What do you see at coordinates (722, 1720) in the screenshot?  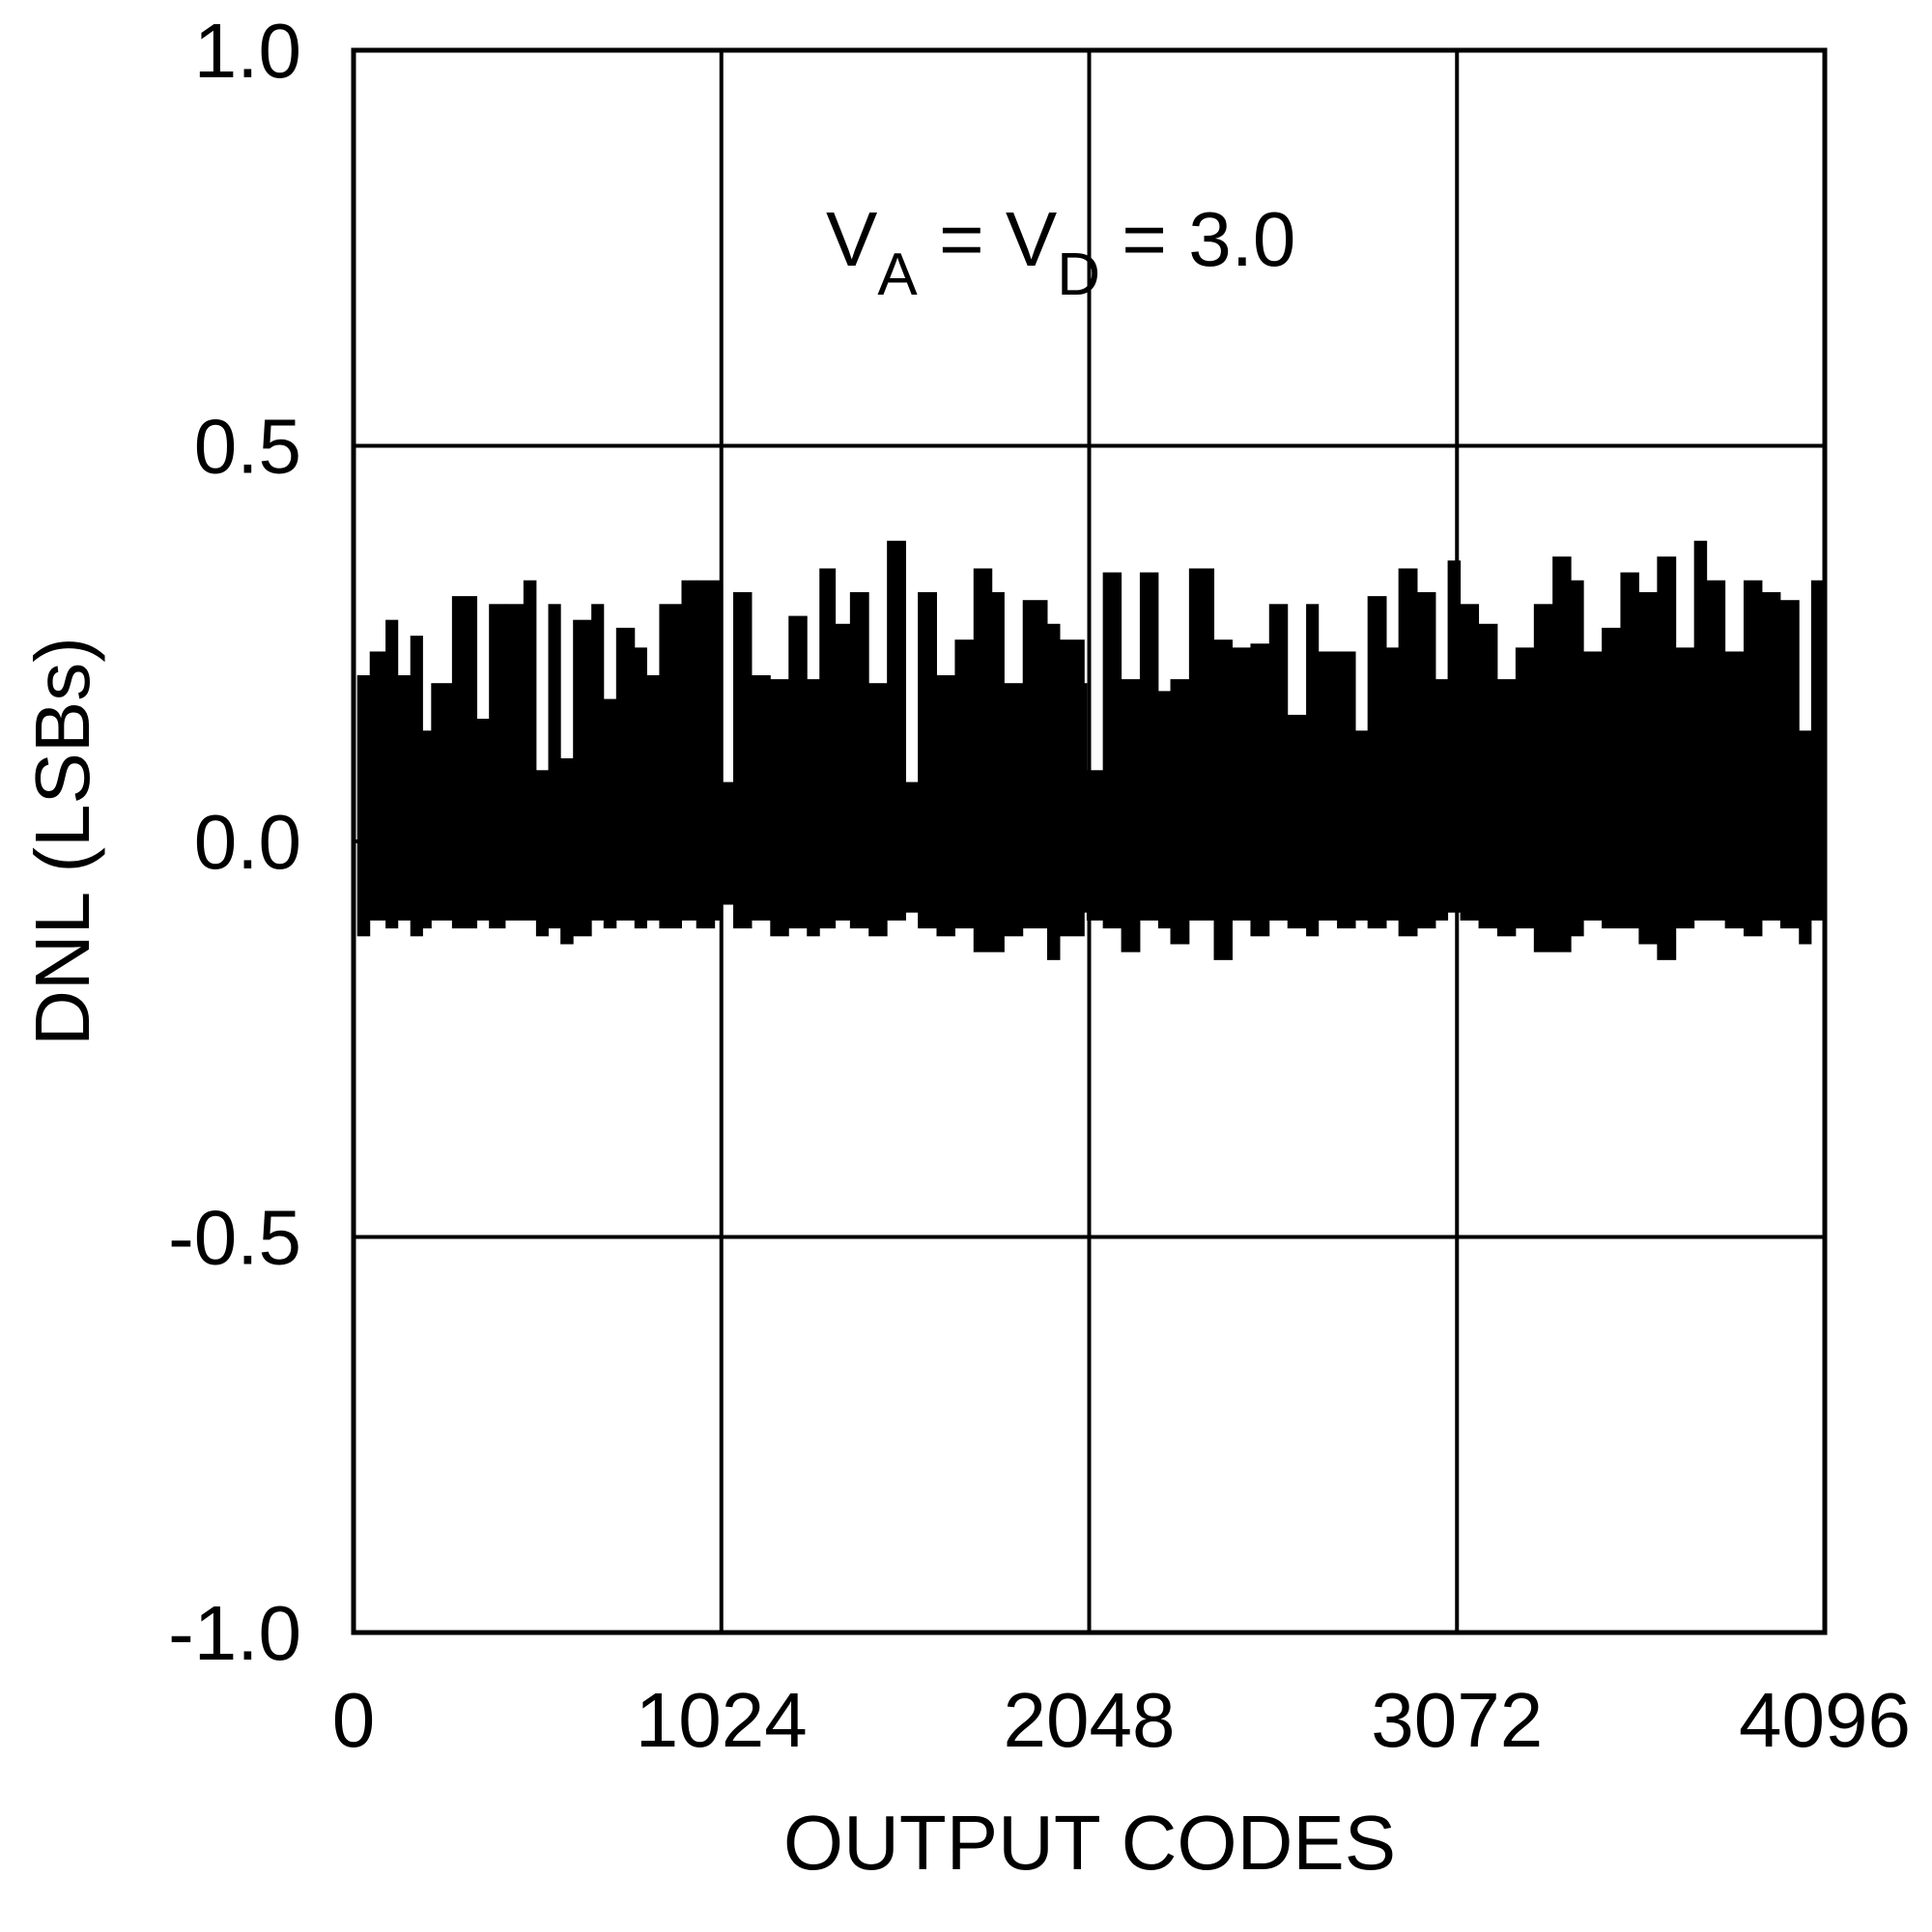 I see `x-tick-label: 1024` at bounding box center [722, 1720].